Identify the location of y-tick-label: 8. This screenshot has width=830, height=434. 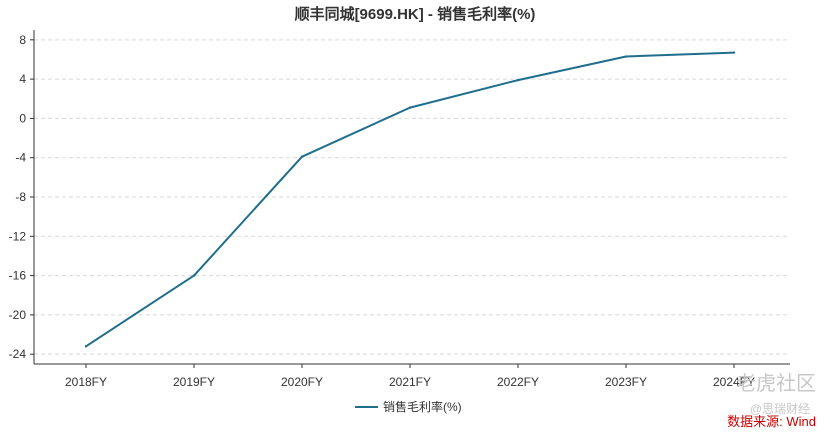
(22, 40).